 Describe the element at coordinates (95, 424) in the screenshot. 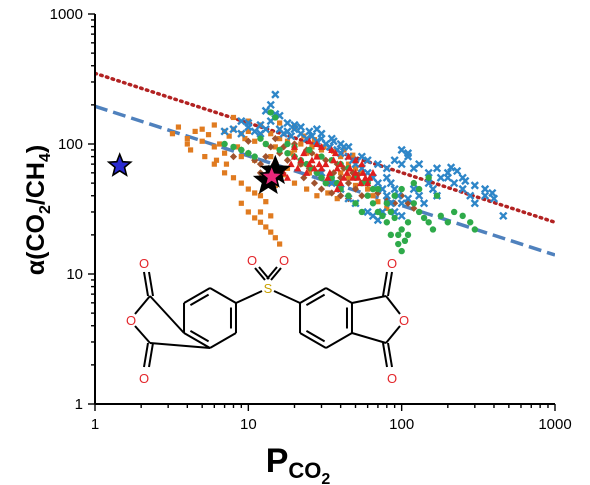

I see `x-tick-label: 1` at that location.